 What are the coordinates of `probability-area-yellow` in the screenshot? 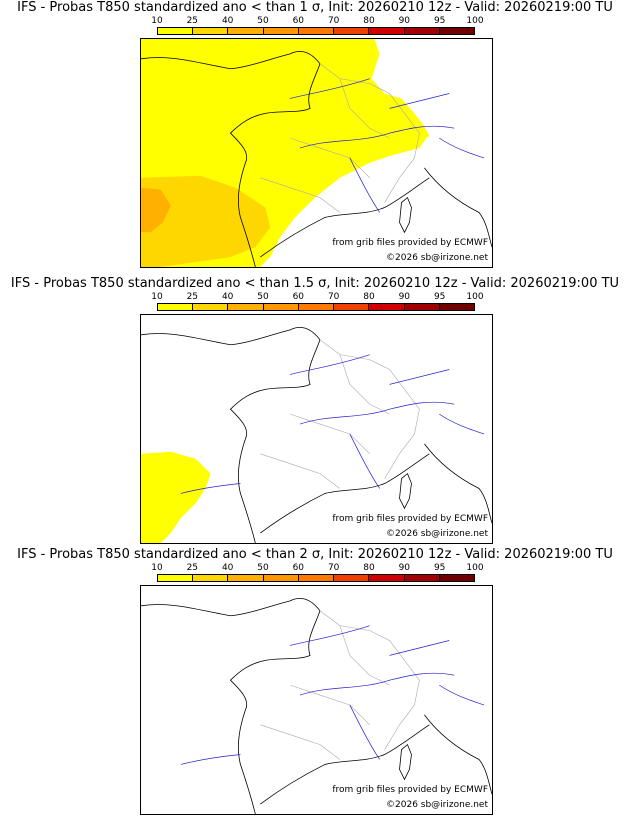 It's located at (176, 497).